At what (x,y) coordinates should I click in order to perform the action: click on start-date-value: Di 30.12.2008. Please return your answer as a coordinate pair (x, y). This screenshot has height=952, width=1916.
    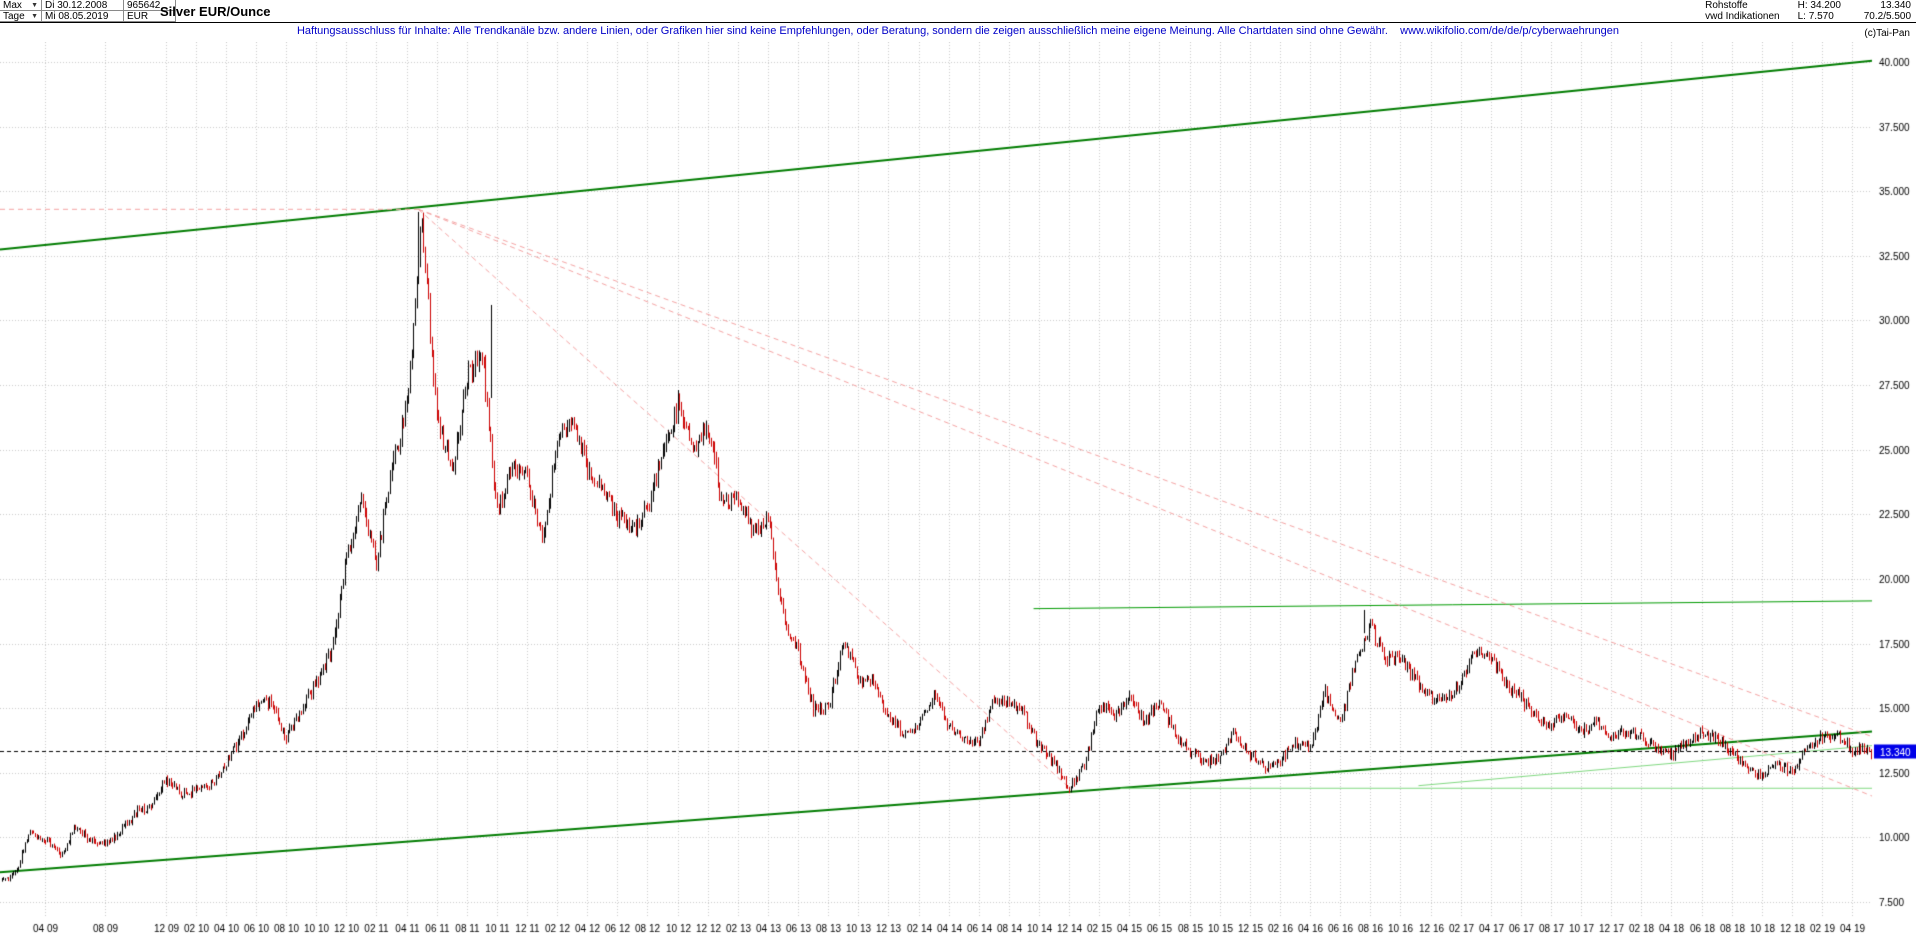
    Looking at the image, I should click on (76, 5).